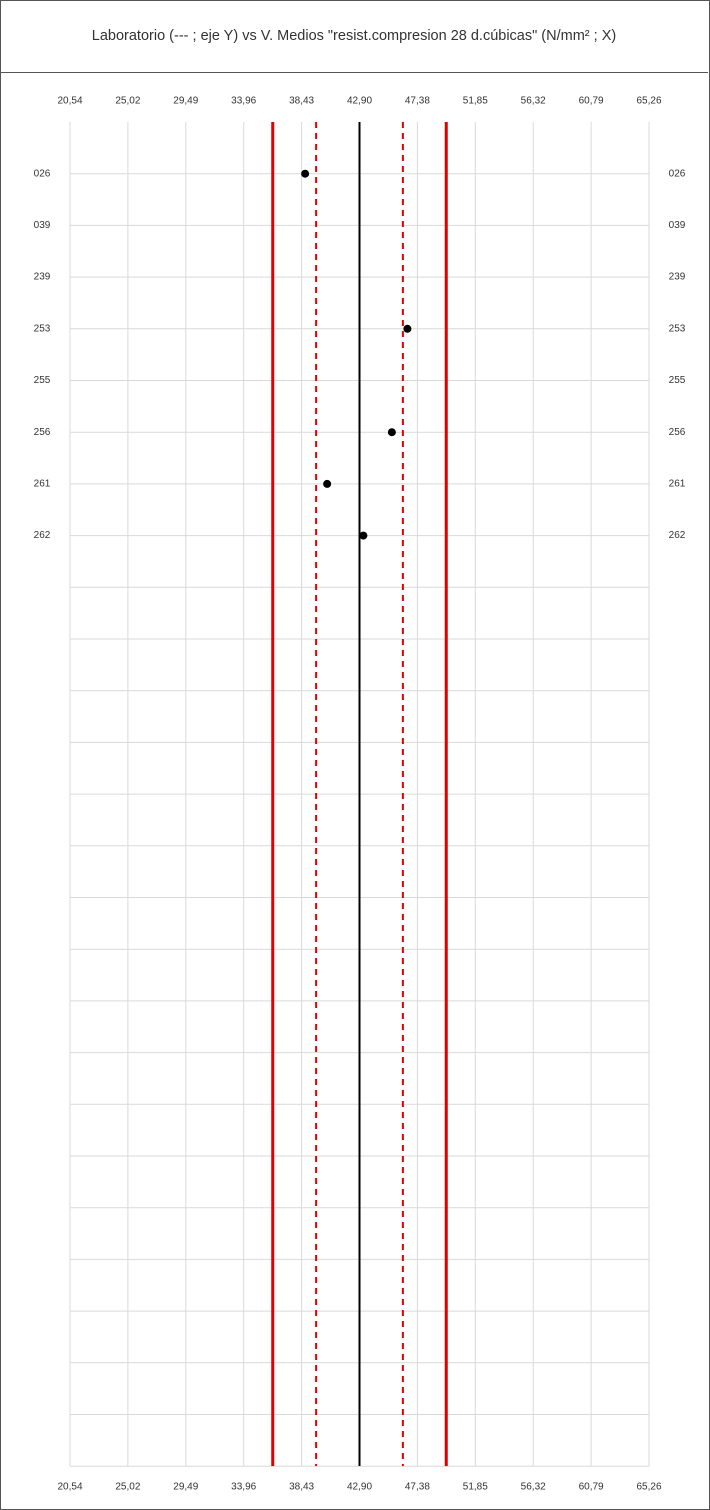 The height and width of the screenshot is (1510, 710). Describe the element at coordinates (42, 225) in the screenshot. I see `y-tick-label-left: 039` at that location.